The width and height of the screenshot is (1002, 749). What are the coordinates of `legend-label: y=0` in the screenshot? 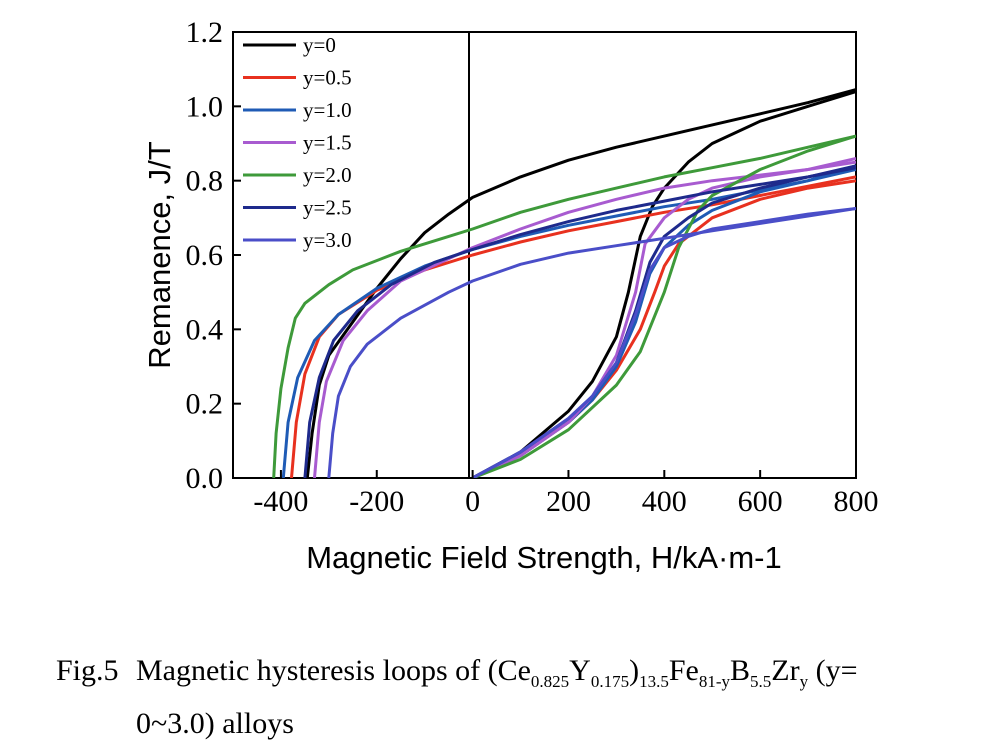 It's located at (319, 45).